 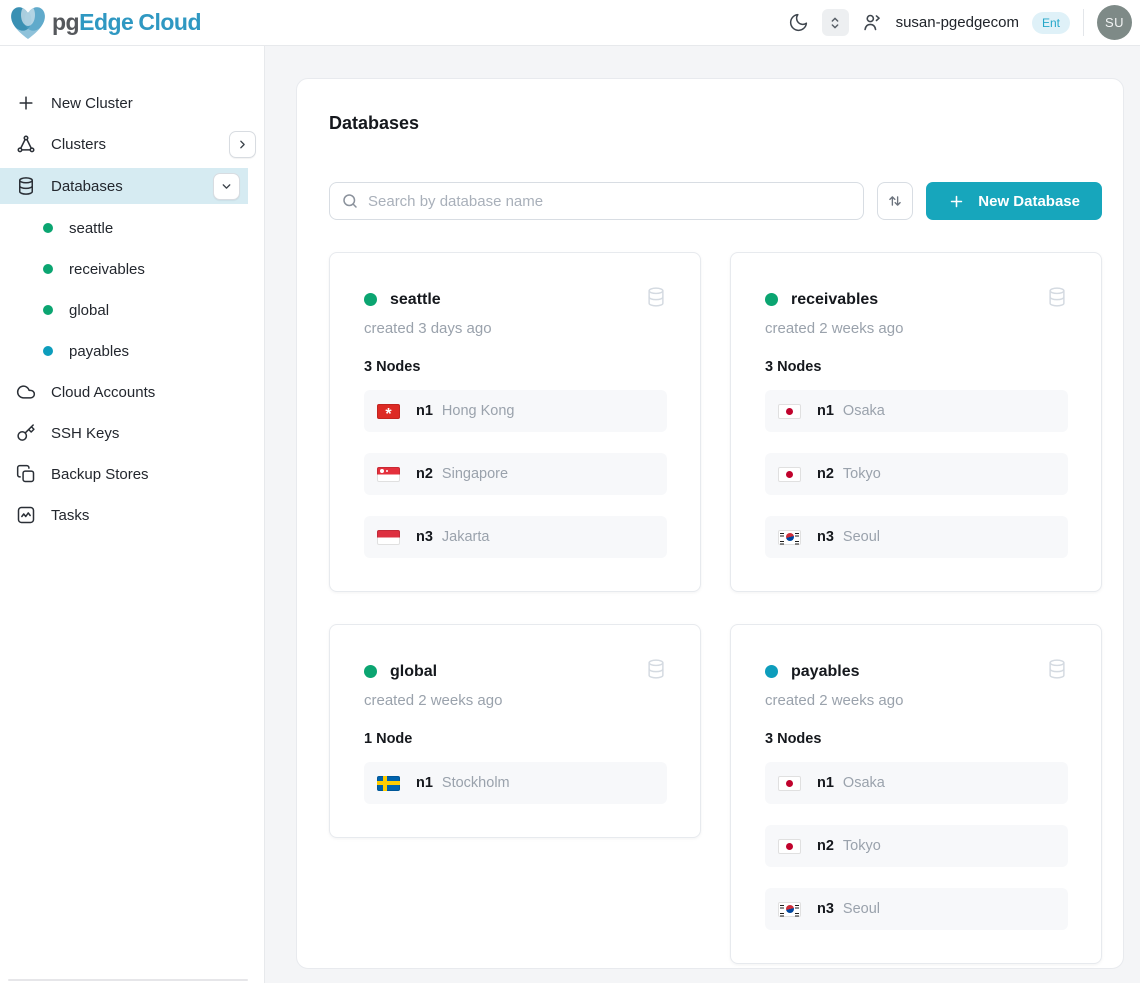 What do you see at coordinates (89, 310) in the screenshot?
I see `database-name: global` at bounding box center [89, 310].